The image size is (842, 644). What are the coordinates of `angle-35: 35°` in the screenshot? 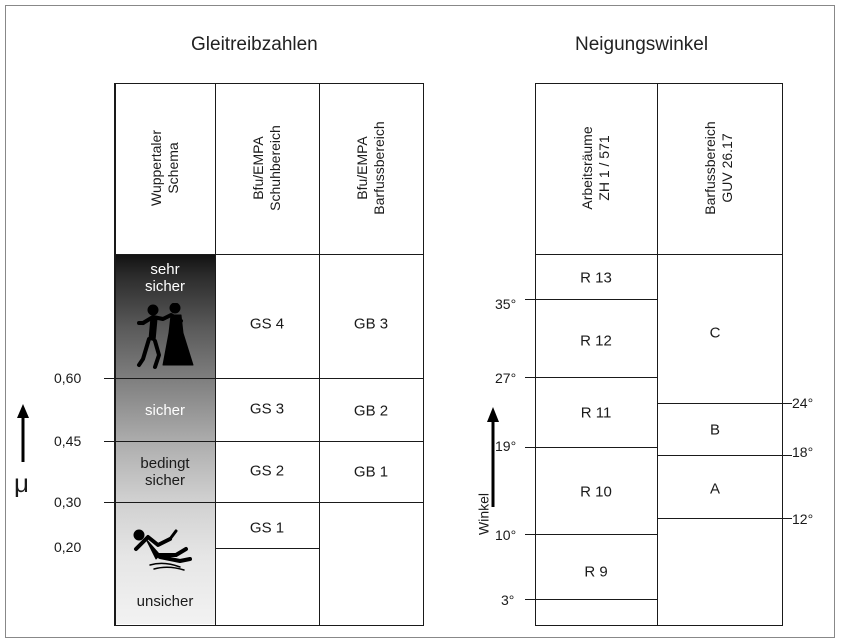 It's located at (506, 304).